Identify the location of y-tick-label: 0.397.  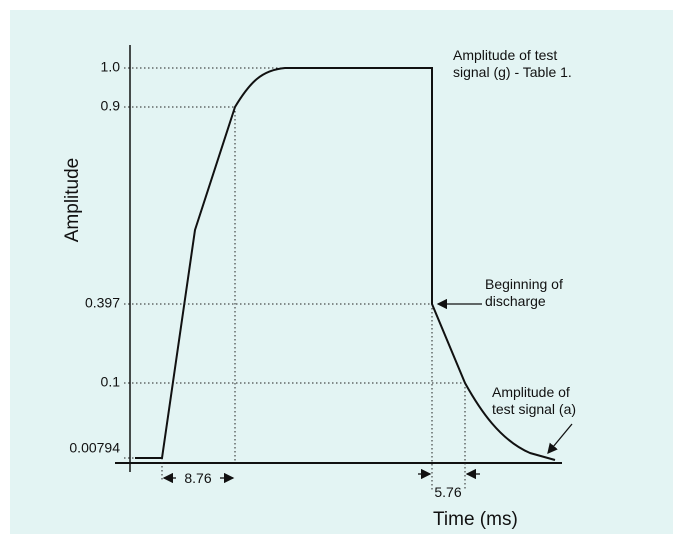
(102, 303).